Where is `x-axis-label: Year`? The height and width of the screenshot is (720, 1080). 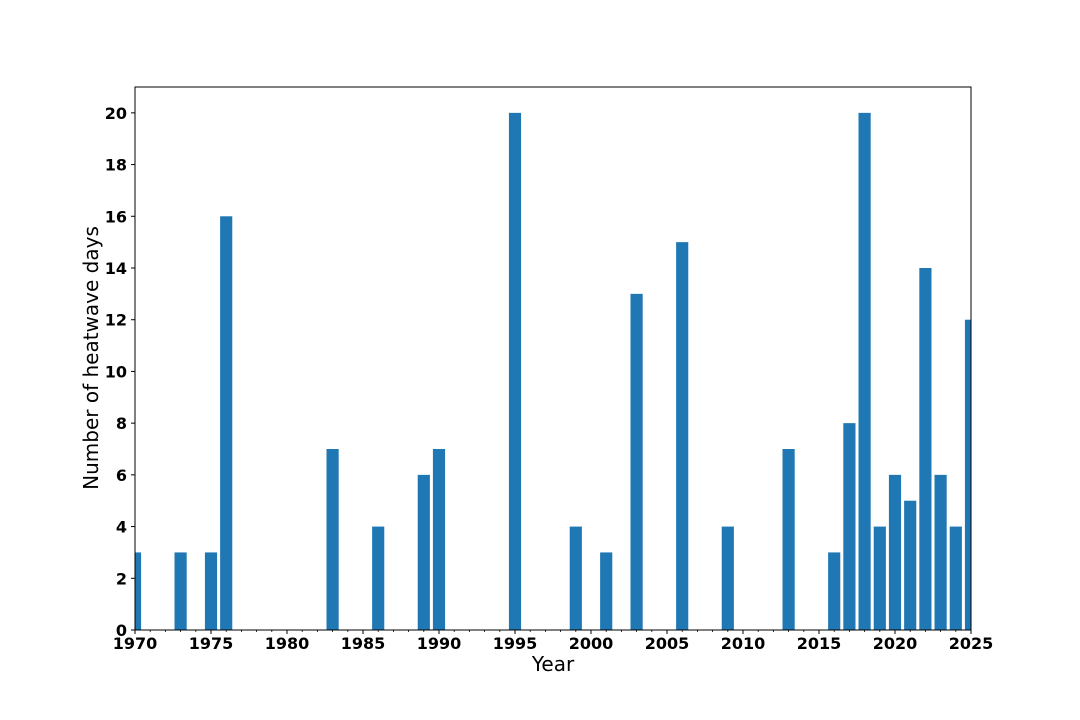 x-axis-label: Year is located at coordinates (553, 664).